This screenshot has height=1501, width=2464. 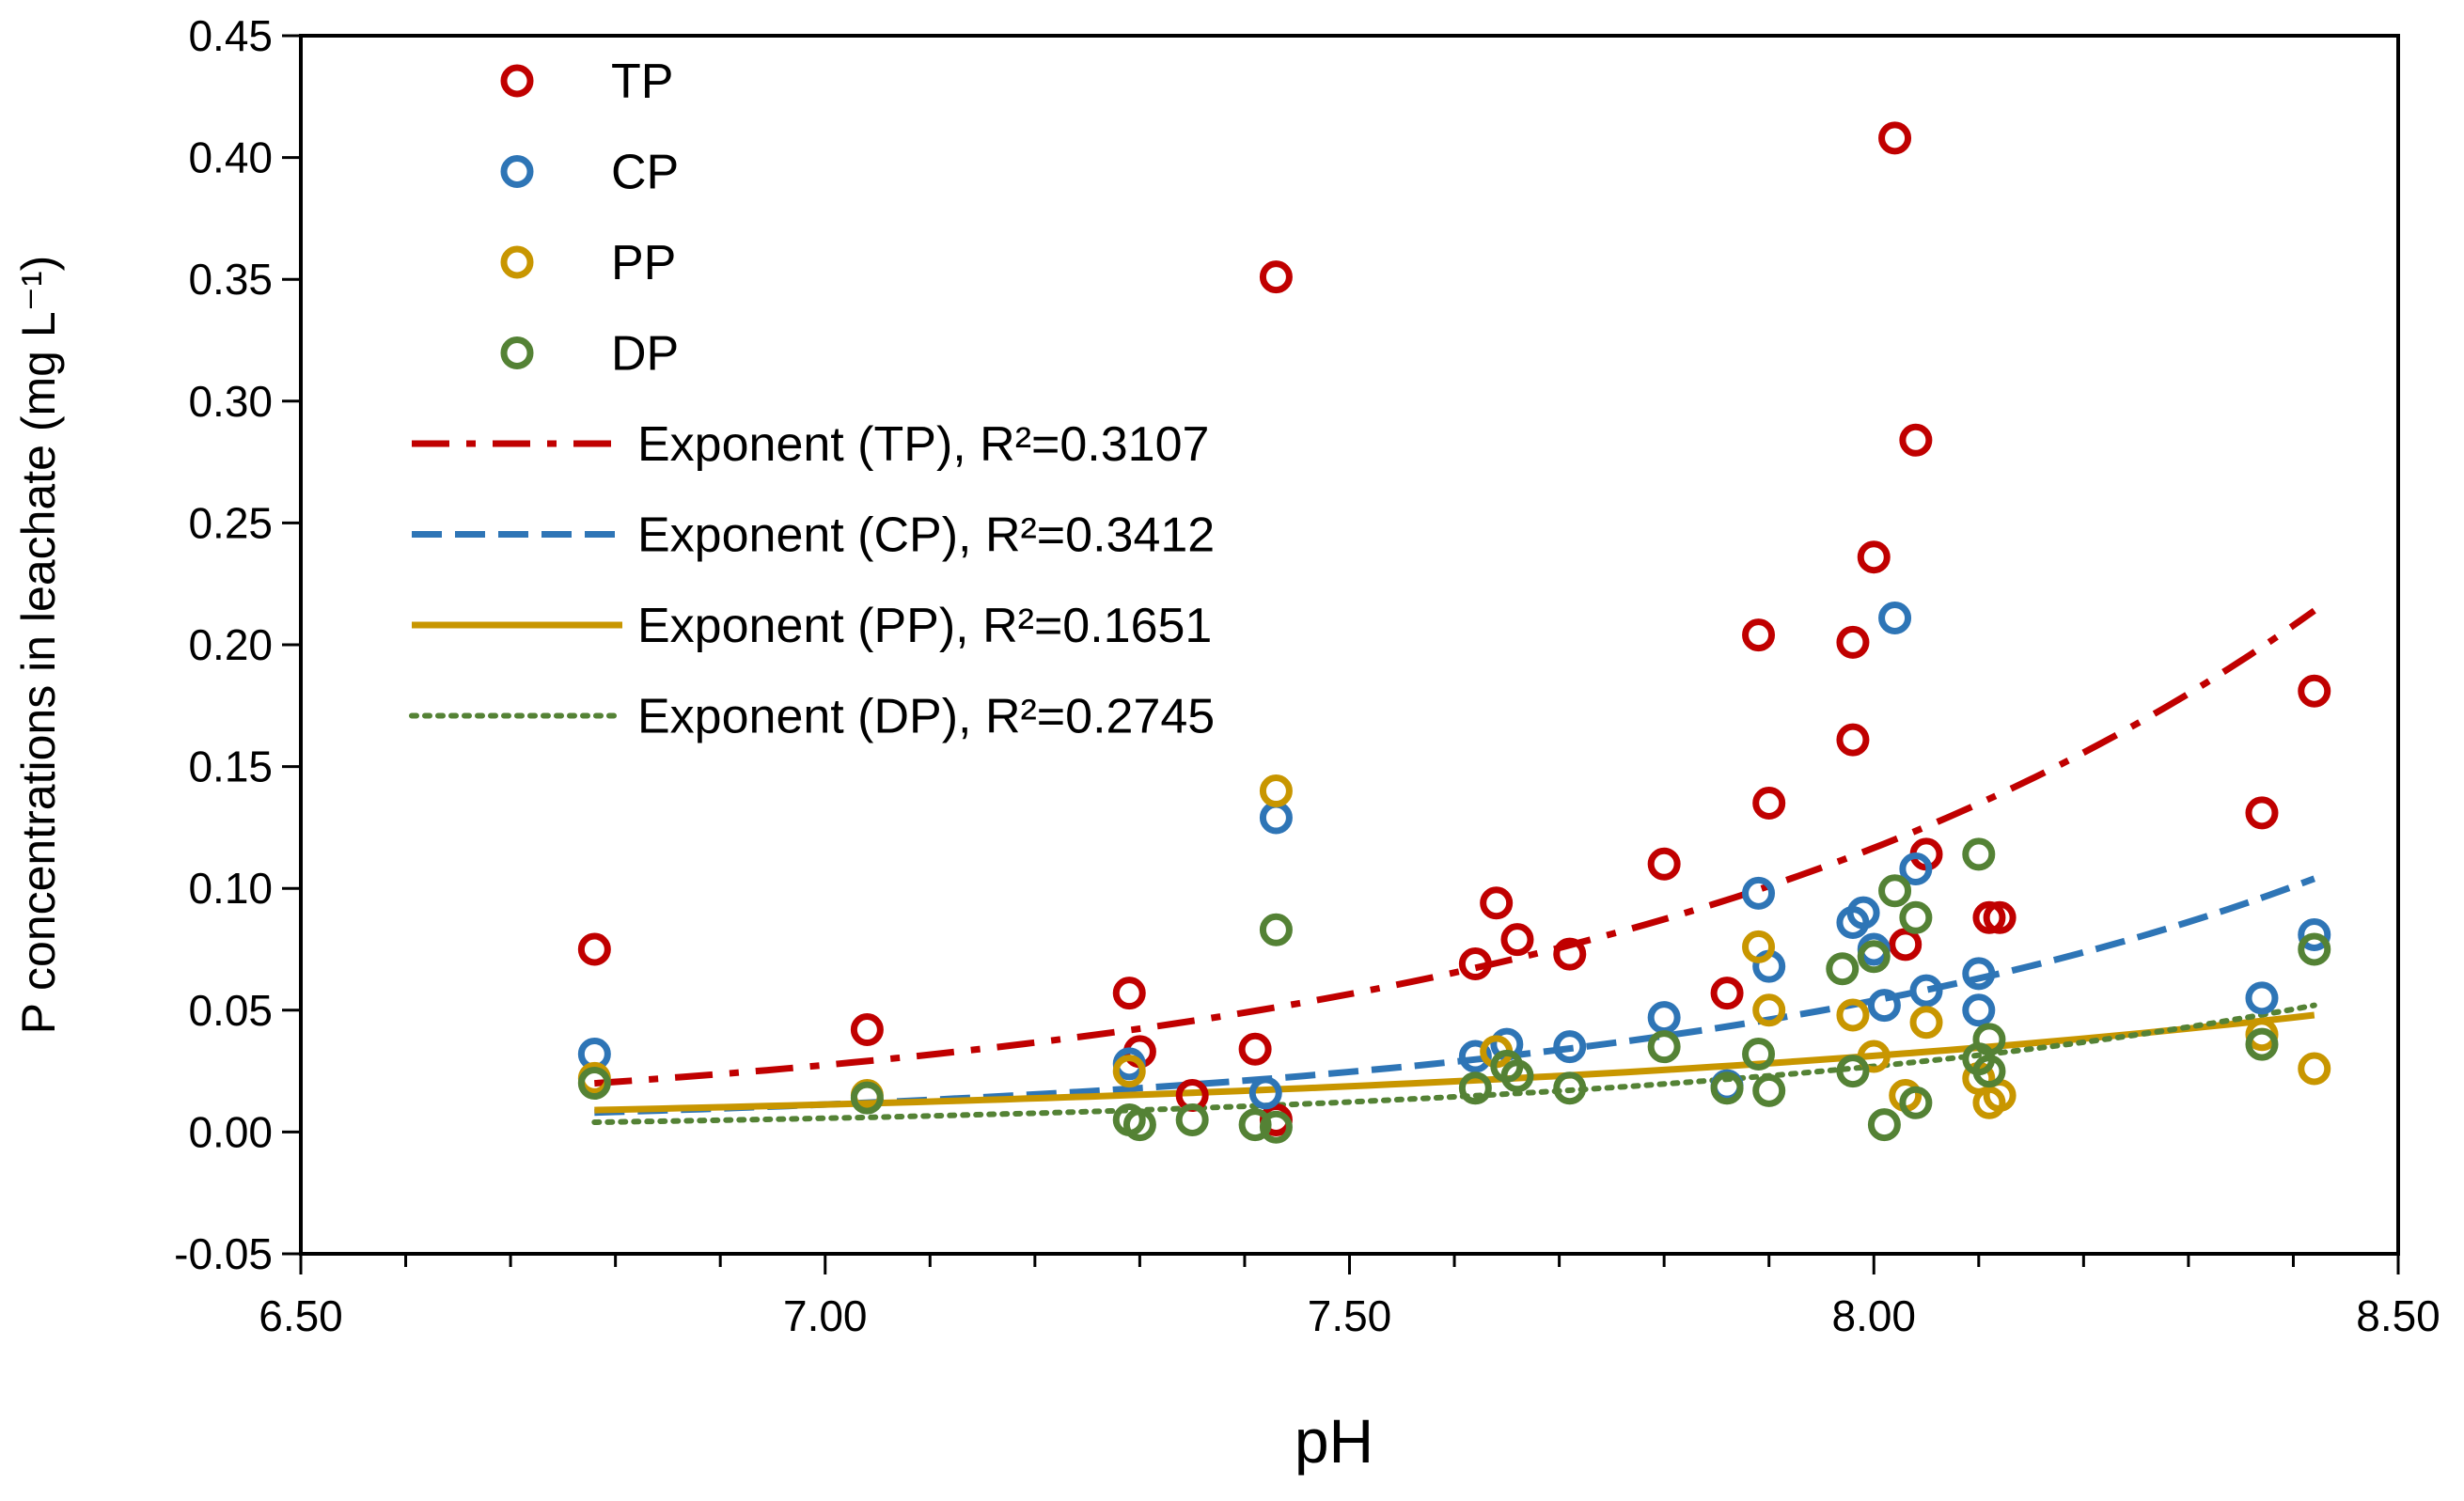 I want to click on x-tick-label: 7.50, so click(x=1350, y=1315).